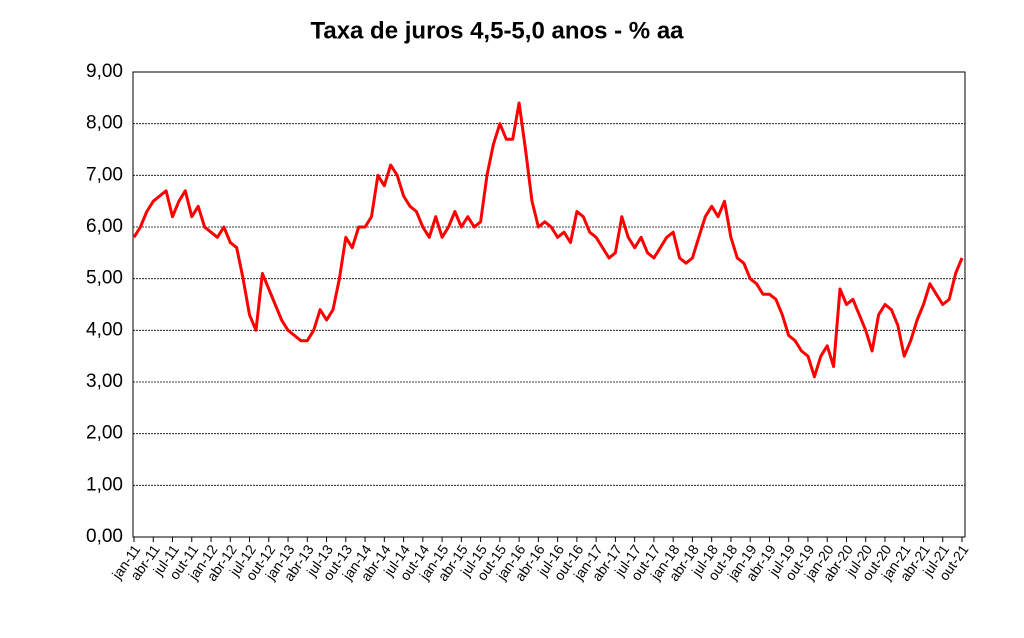 The height and width of the screenshot is (638, 1024). What do you see at coordinates (104, 381) in the screenshot?
I see `y-tick-label: 3,00` at bounding box center [104, 381].